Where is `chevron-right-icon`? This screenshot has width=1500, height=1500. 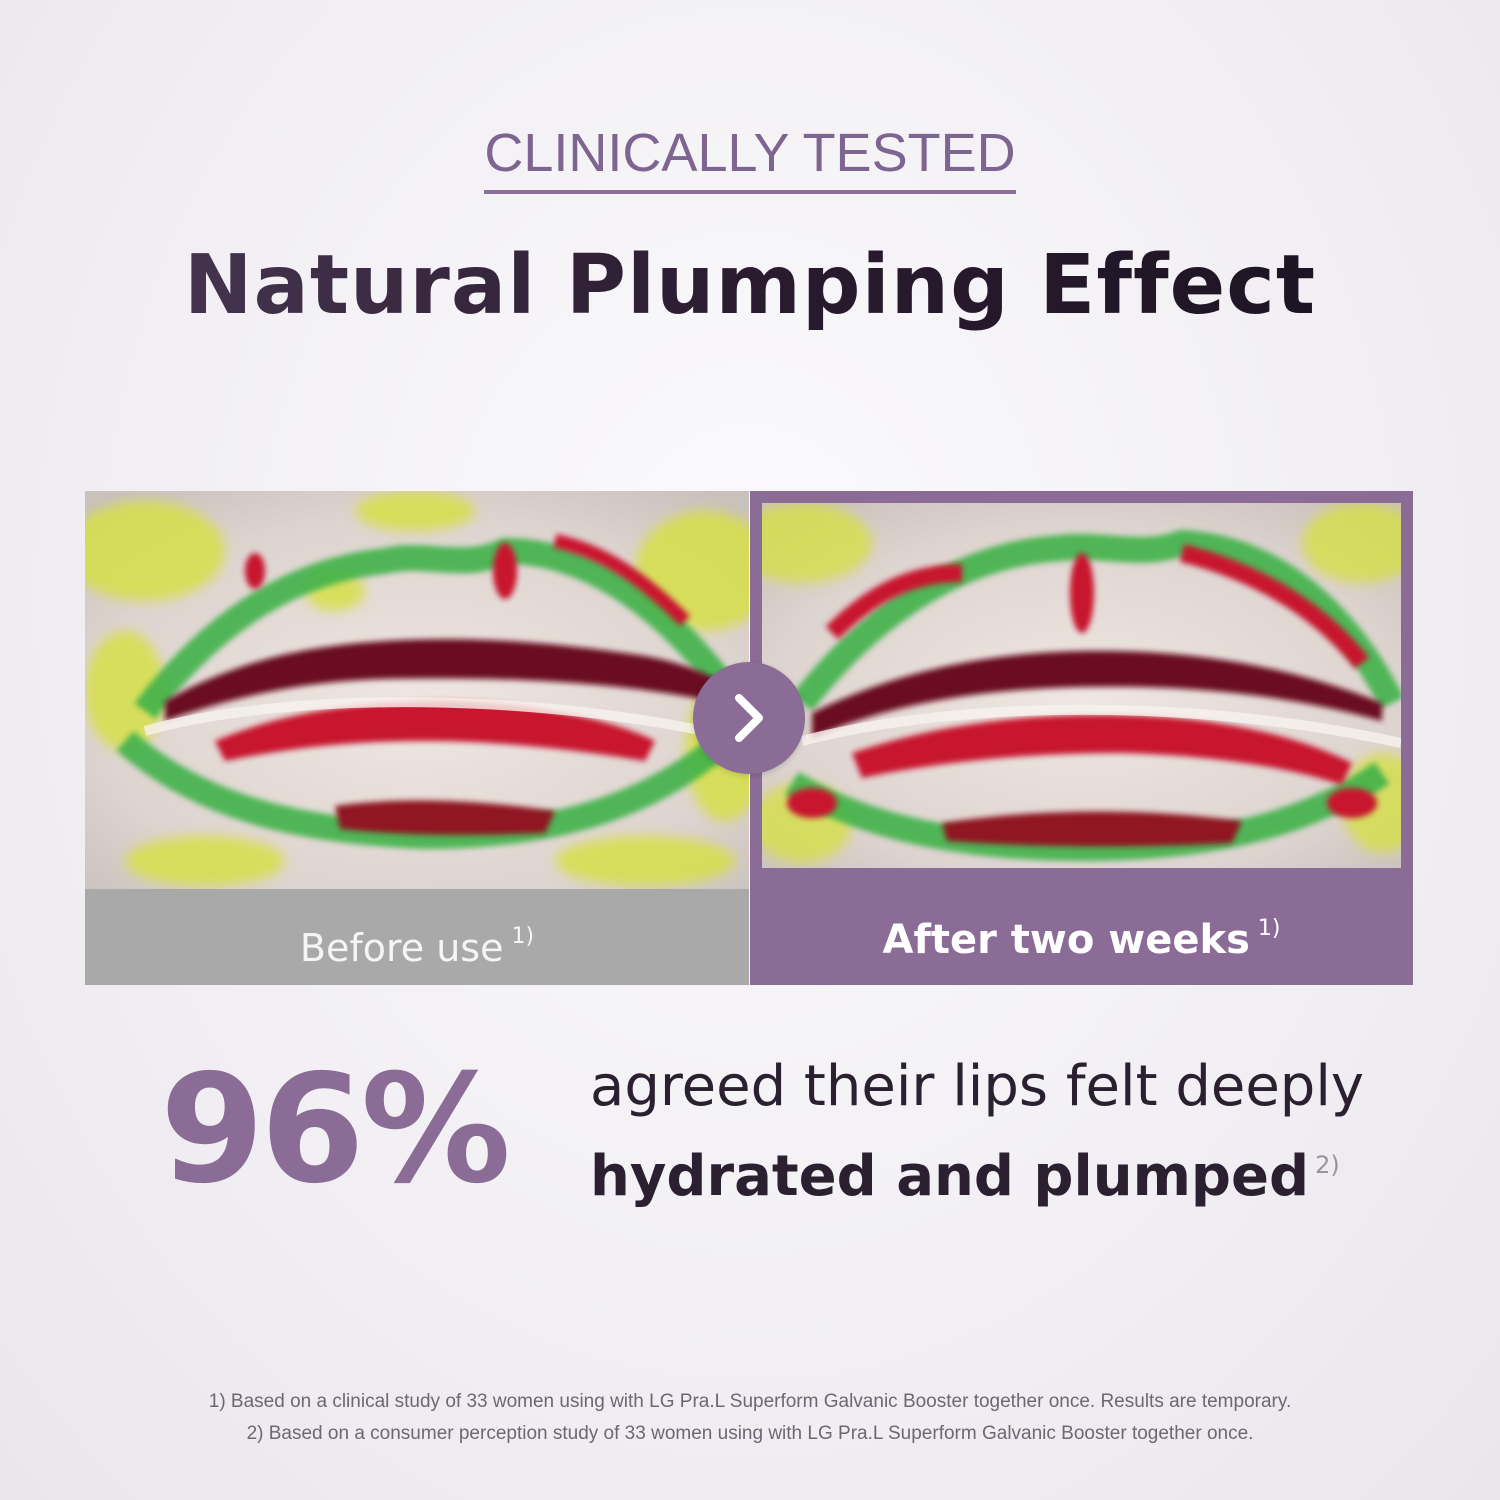 chevron-right-icon is located at coordinates (749, 718).